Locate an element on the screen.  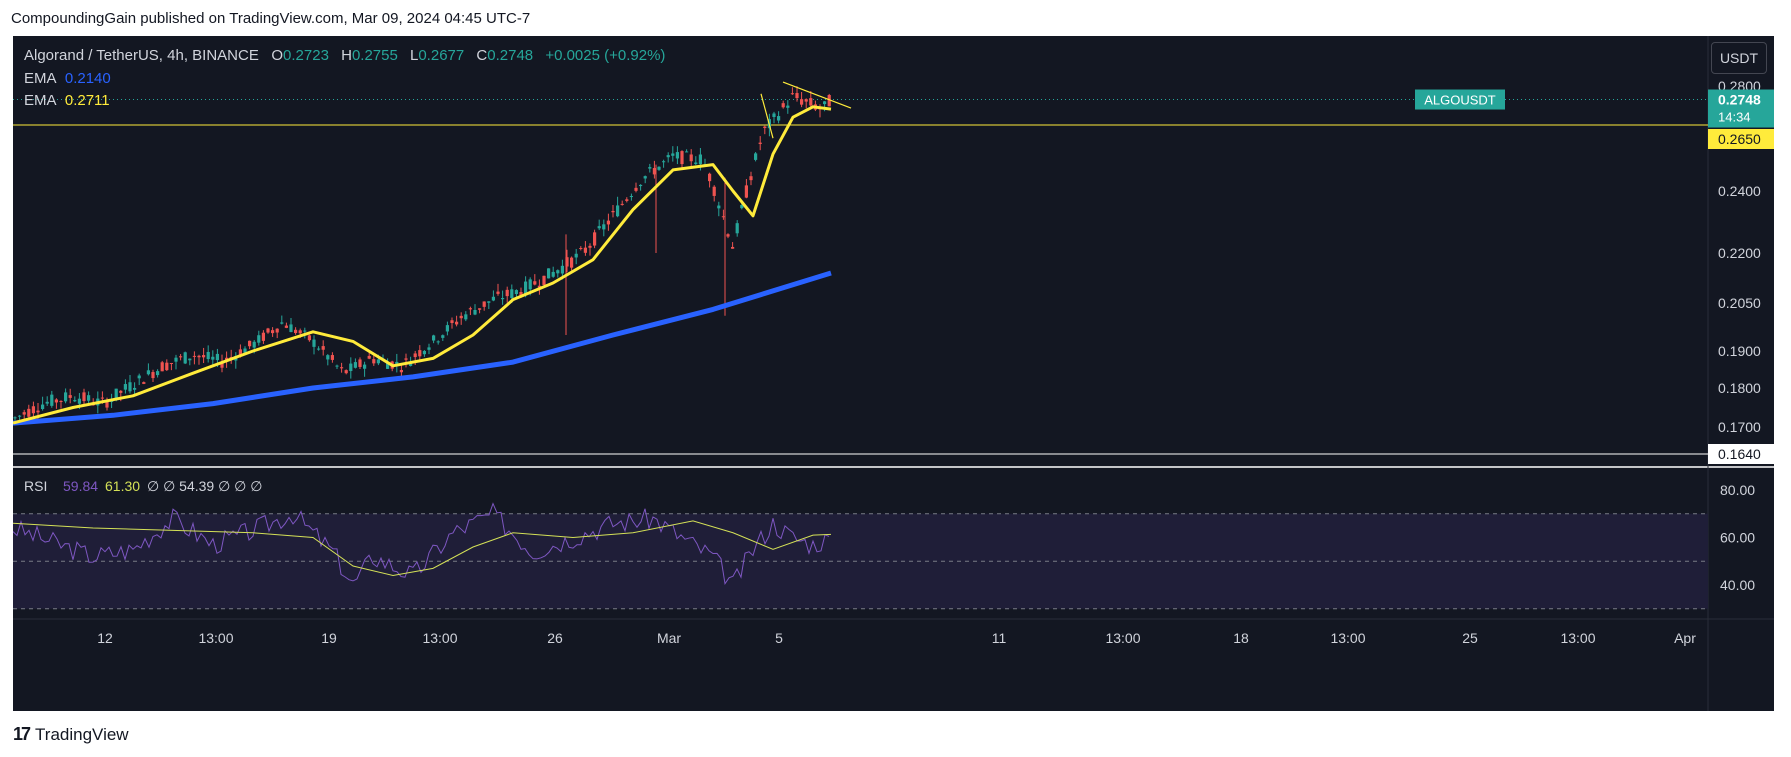
rsi-ma-line is located at coordinates (422, 548).